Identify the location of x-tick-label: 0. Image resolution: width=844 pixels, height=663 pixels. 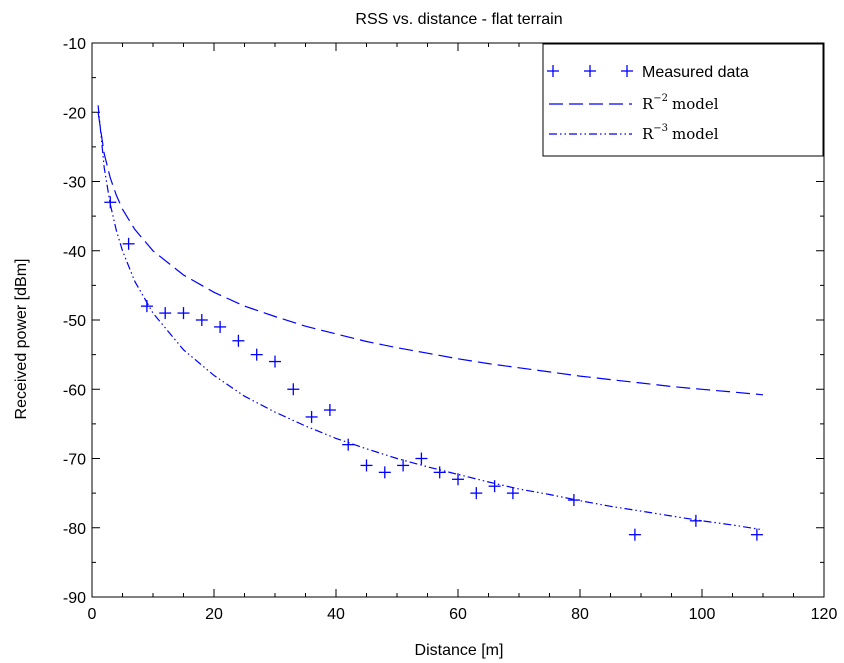
(92, 614).